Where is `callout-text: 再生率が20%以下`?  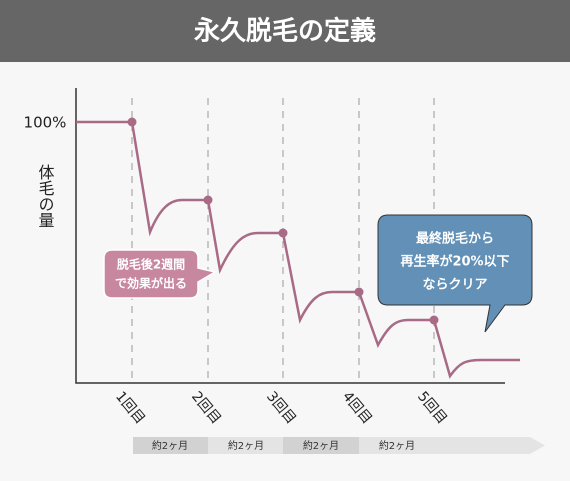 callout-text: 再生率が20%以下 is located at coordinates (454, 262).